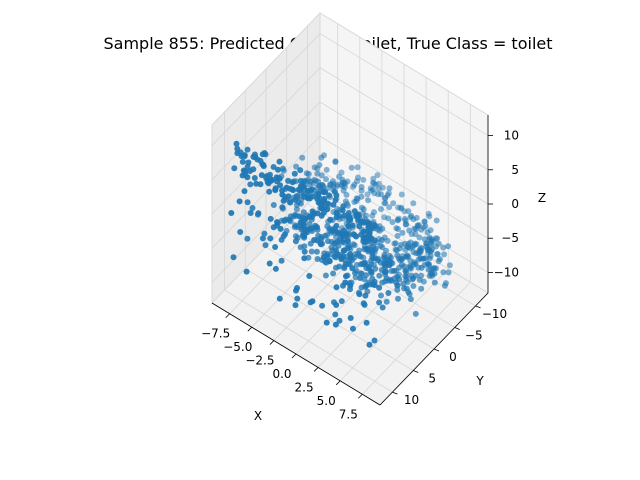 The width and height of the screenshot is (640, 480). What do you see at coordinates (436, 350) in the screenshot?
I see `y-tick-mark` at bounding box center [436, 350].